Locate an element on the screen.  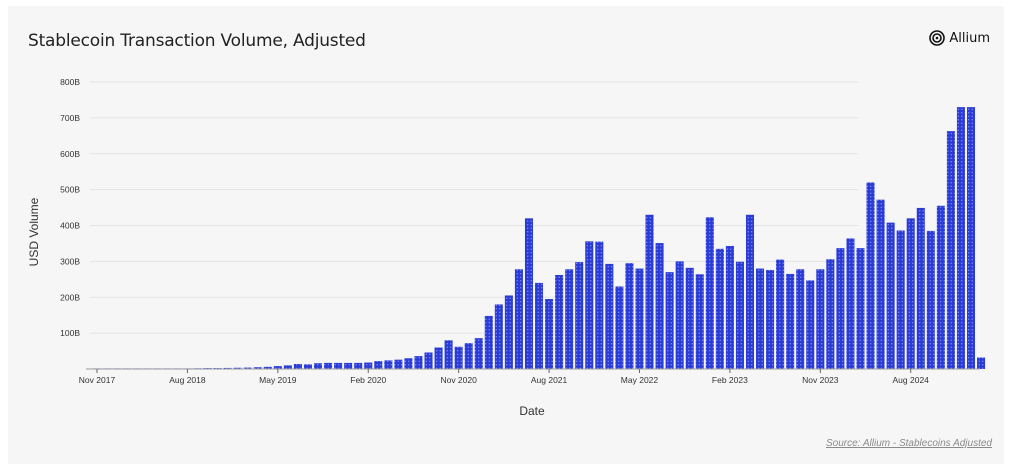
x-tick-label: Aug 2024 is located at coordinates (911, 380).